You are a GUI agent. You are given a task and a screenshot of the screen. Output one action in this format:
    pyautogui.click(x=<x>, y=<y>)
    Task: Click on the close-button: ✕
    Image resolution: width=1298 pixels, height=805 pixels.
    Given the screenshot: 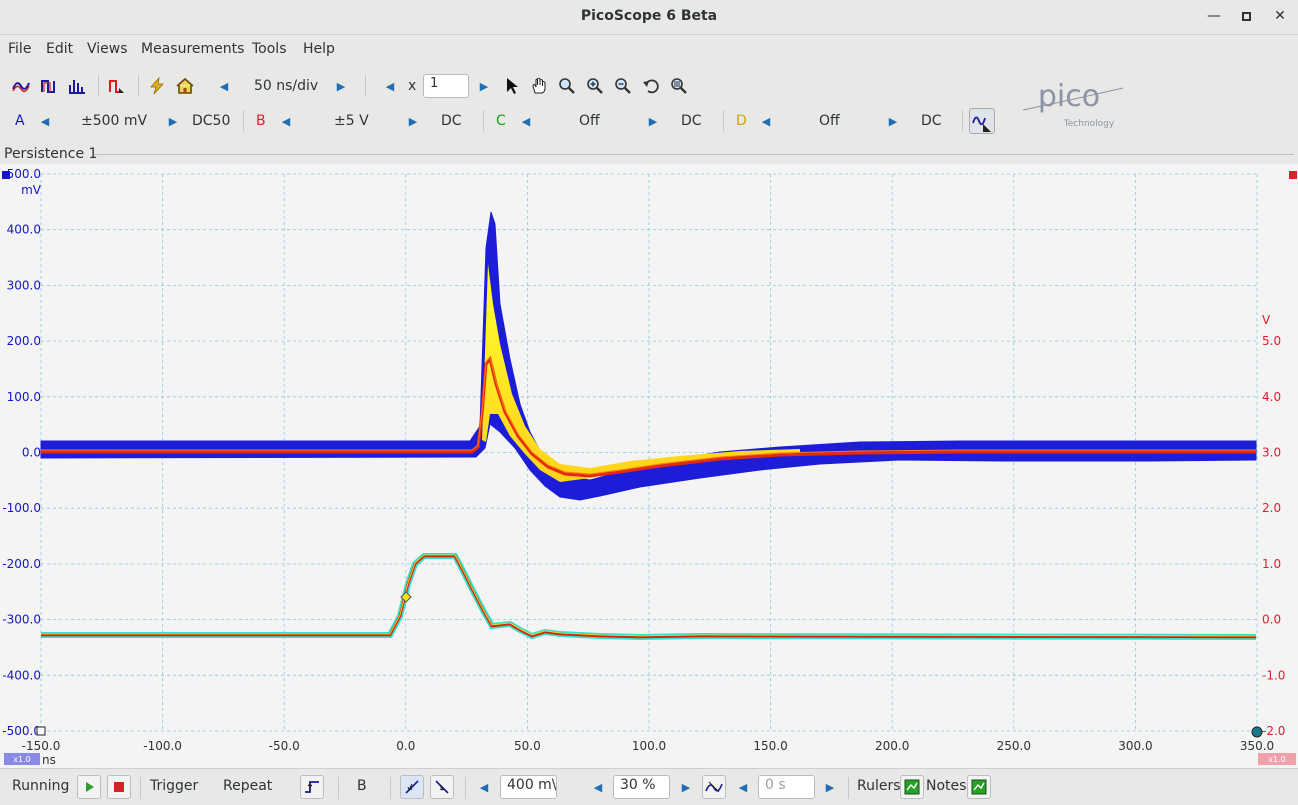 What is the action you would take?
    pyautogui.click(x=1280, y=16)
    